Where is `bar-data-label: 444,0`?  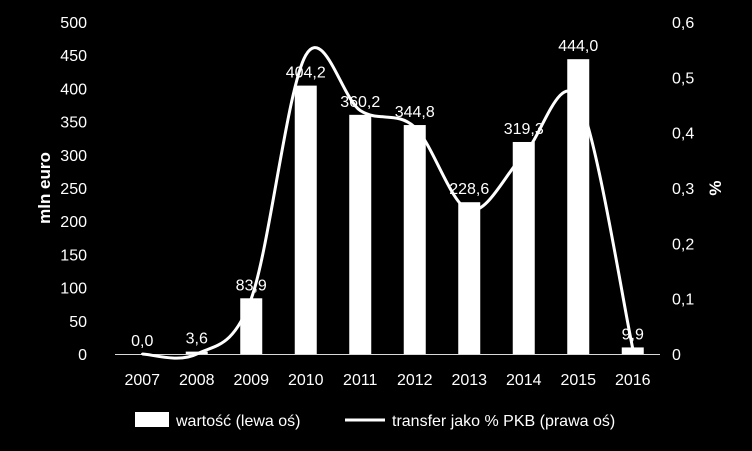
bar-data-label: 444,0 is located at coordinates (578, 46).